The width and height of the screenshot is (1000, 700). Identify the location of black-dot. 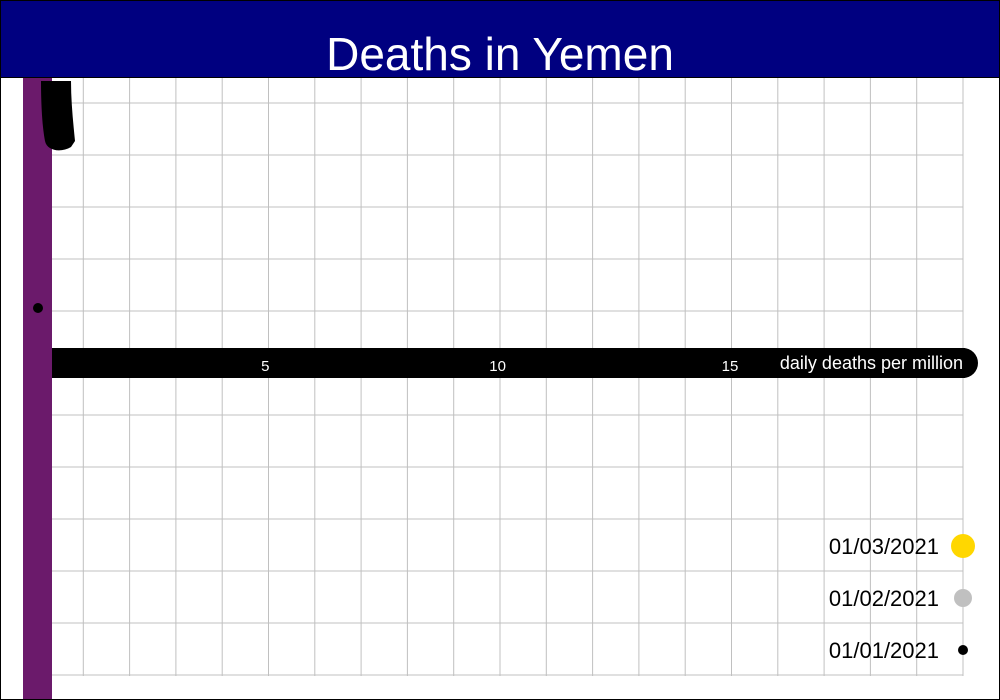
(38, 308).